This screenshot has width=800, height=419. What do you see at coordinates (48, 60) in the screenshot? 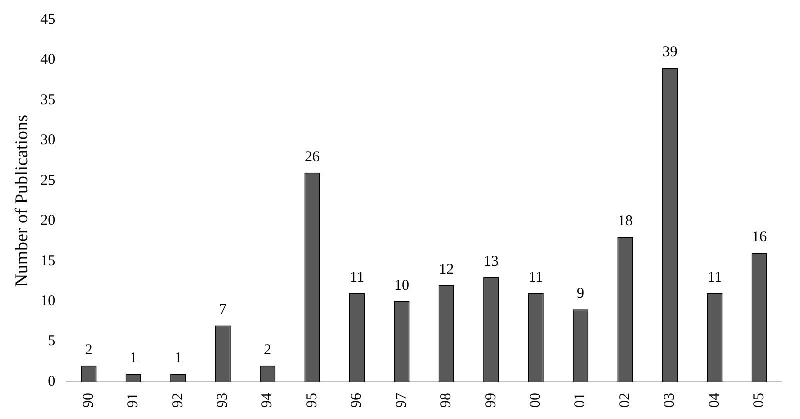
I see `y-tick-label: 40` at bounding box center [48, 60].